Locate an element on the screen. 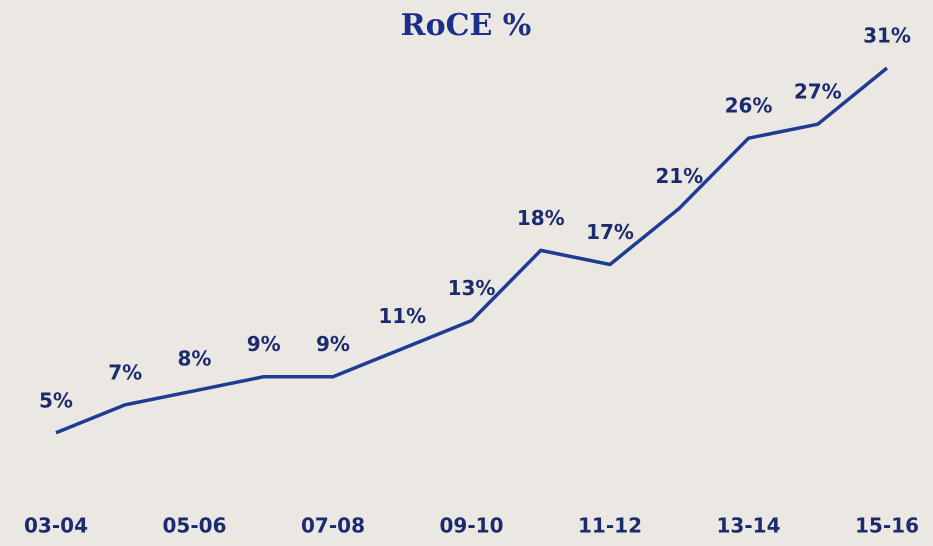 This screenshot has height=546, width=933. data-label: 17% is located at coordinates (610, 232).